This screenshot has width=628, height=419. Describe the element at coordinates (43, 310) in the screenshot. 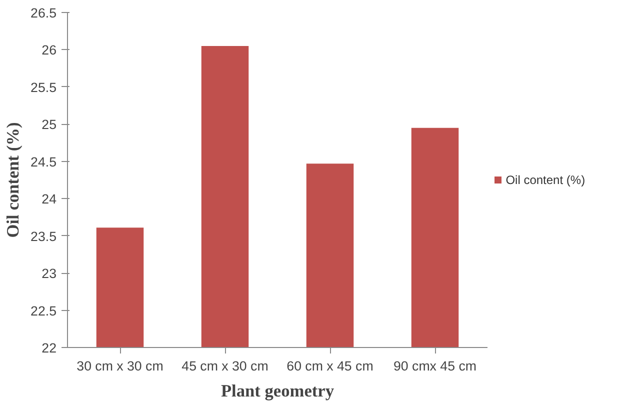

I see `y-tick-label: 22.5` at that location.